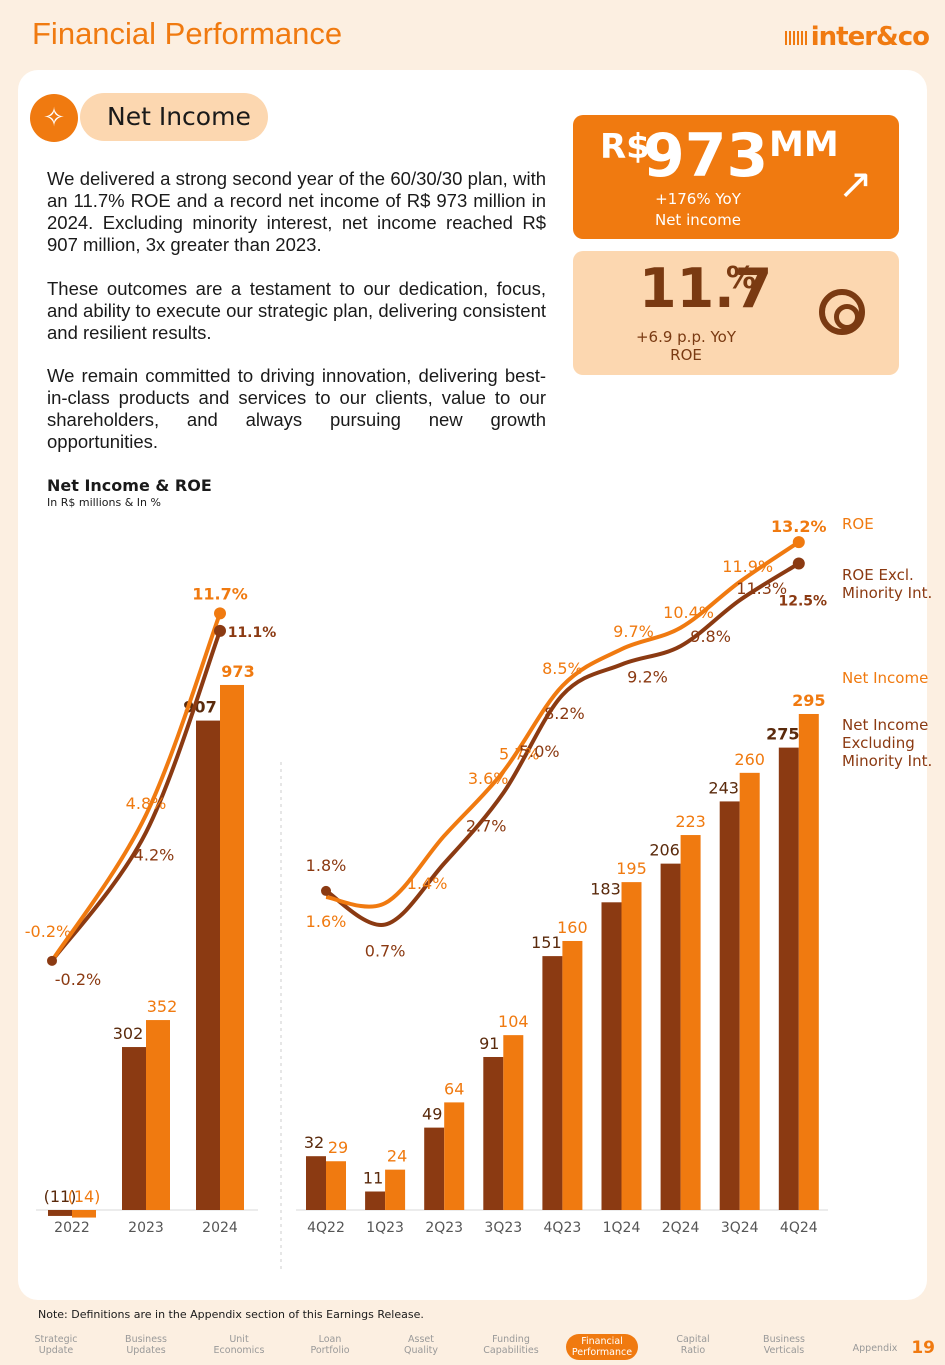 The width and height of the screenshot is (945, 1365). What do you see at coordinates (60, 1196) in the screenshot?
I see `annual-bar-label-excl-2022: (11)` at bounding box center [60, 1196].